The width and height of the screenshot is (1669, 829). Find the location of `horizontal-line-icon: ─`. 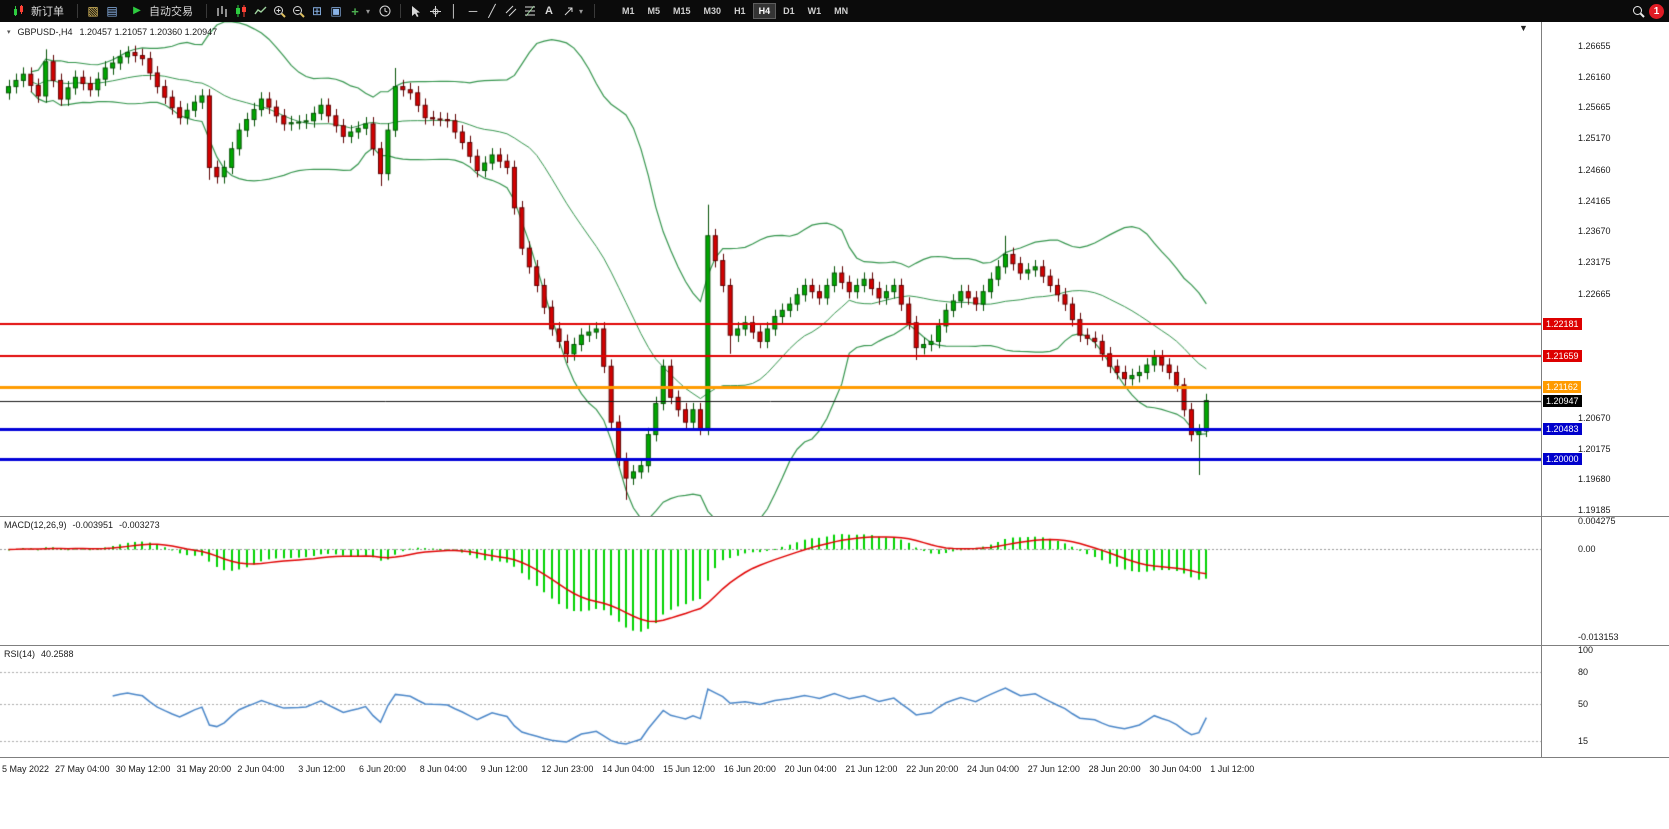

horizontal-line-icon: ─ is located at coordinates (473, 11).